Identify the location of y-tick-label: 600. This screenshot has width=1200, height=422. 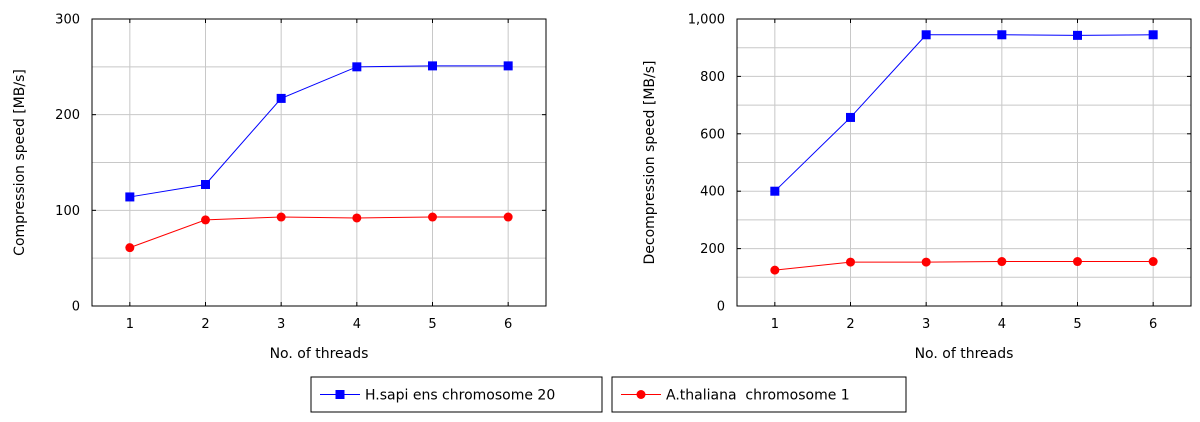
(712, 134).